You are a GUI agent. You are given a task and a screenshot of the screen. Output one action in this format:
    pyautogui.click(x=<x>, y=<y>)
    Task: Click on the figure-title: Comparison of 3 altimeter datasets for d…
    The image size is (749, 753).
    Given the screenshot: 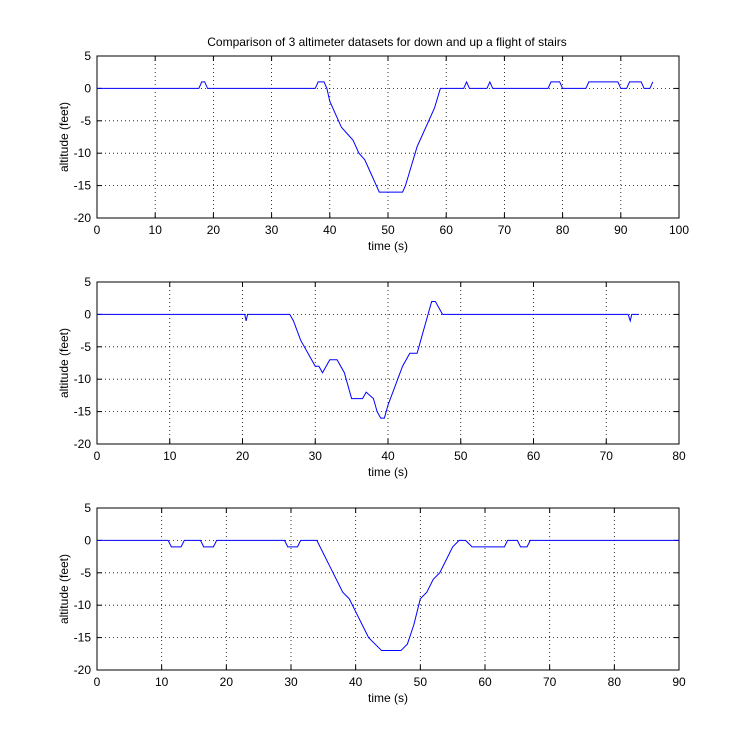 What is the action you would take?
    pyautogui.click(x=387, y=42)
    